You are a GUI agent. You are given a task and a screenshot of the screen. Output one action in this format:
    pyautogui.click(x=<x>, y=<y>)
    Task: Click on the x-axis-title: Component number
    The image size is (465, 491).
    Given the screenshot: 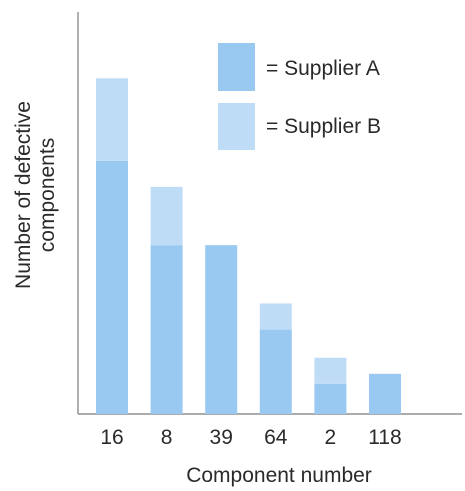 What is the action you would take?
    pyautogui.click(x=279, y=475)
    